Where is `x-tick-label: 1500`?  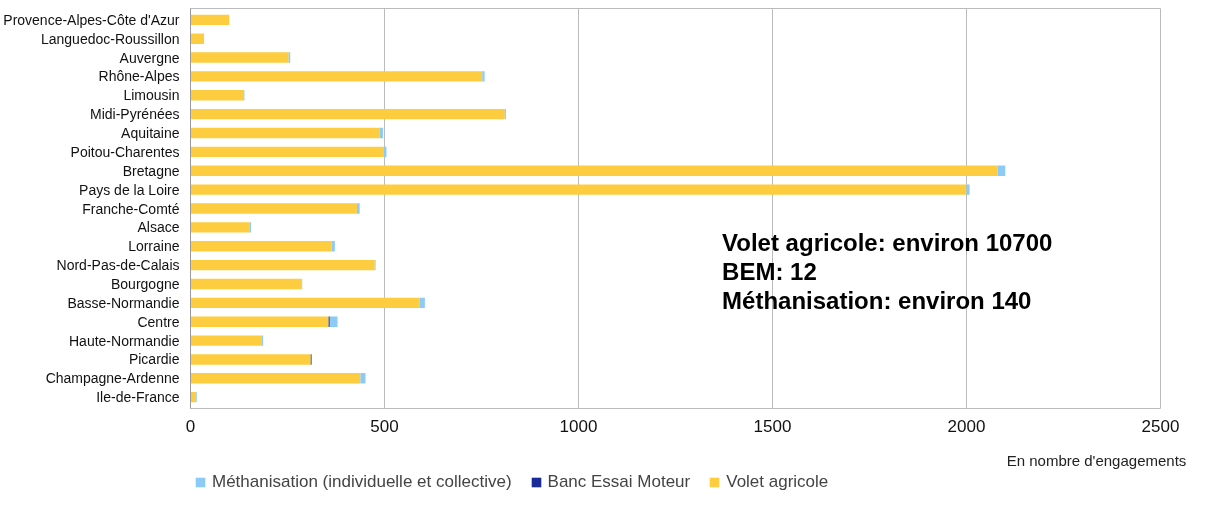
x-tick-label: 1500 is located at coordinates (772, 426).